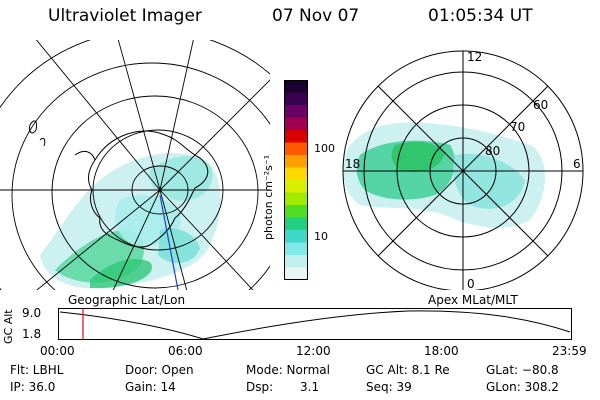 The width and height of the screenshot is (600, 400). I want to click on altitude-tick-high: 9.0, so click(32, 313).